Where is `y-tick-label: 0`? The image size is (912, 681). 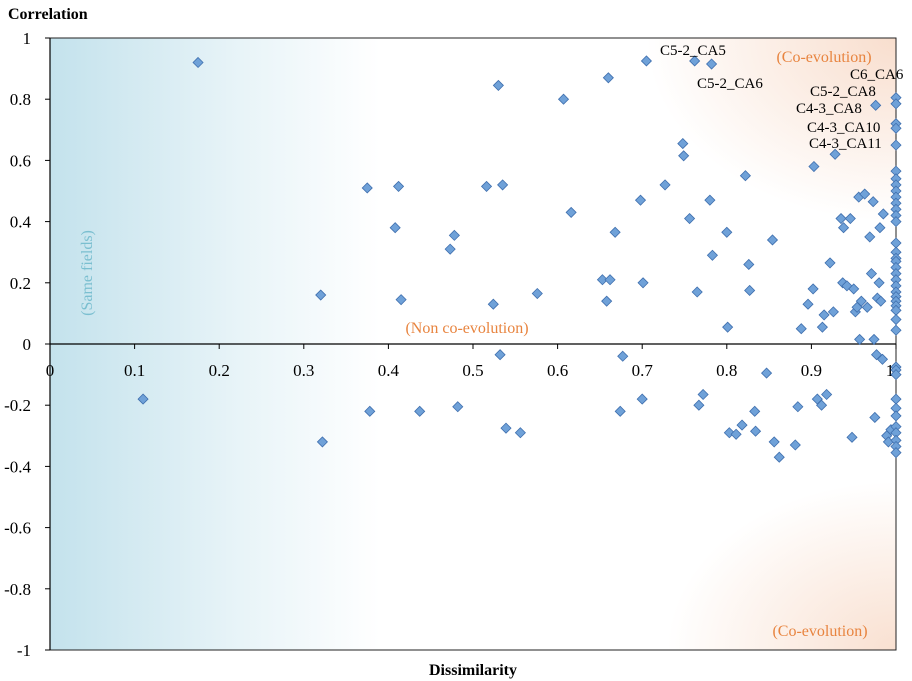
y-tick-label: 0 is located at coordinates (27, 344).